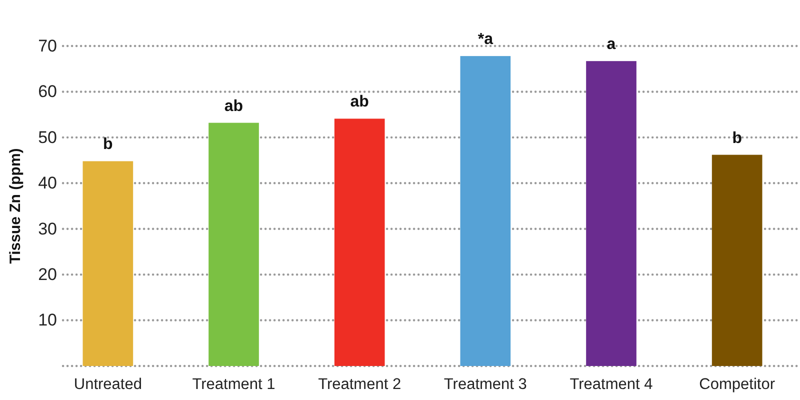  What do you see at coordinates (612, 385) in the screenshot?
I see `x-tick-label: Treatment 4` at bounding box center [612, 385].